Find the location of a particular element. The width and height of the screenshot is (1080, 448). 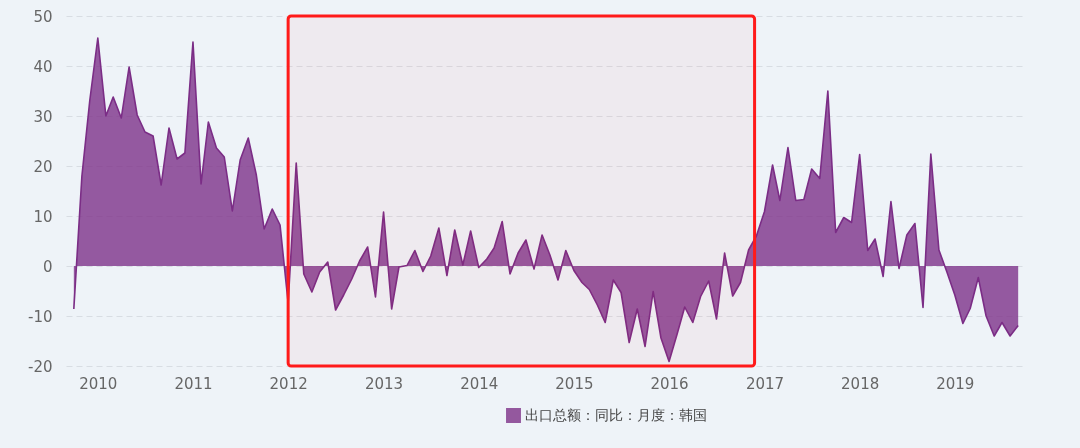

x-tick-label: 2017 is located at coordinates (765, 383).